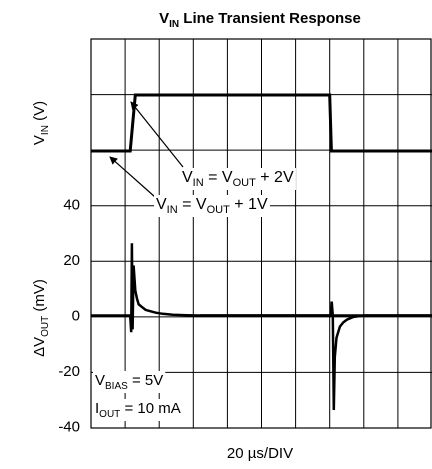 The height and width of the screenshot is (469, 432). What do you see at coordinates (41, 123) in the screenshot?
I see `top-ylabel: VIN (V)` at bounding box center [41, 123].